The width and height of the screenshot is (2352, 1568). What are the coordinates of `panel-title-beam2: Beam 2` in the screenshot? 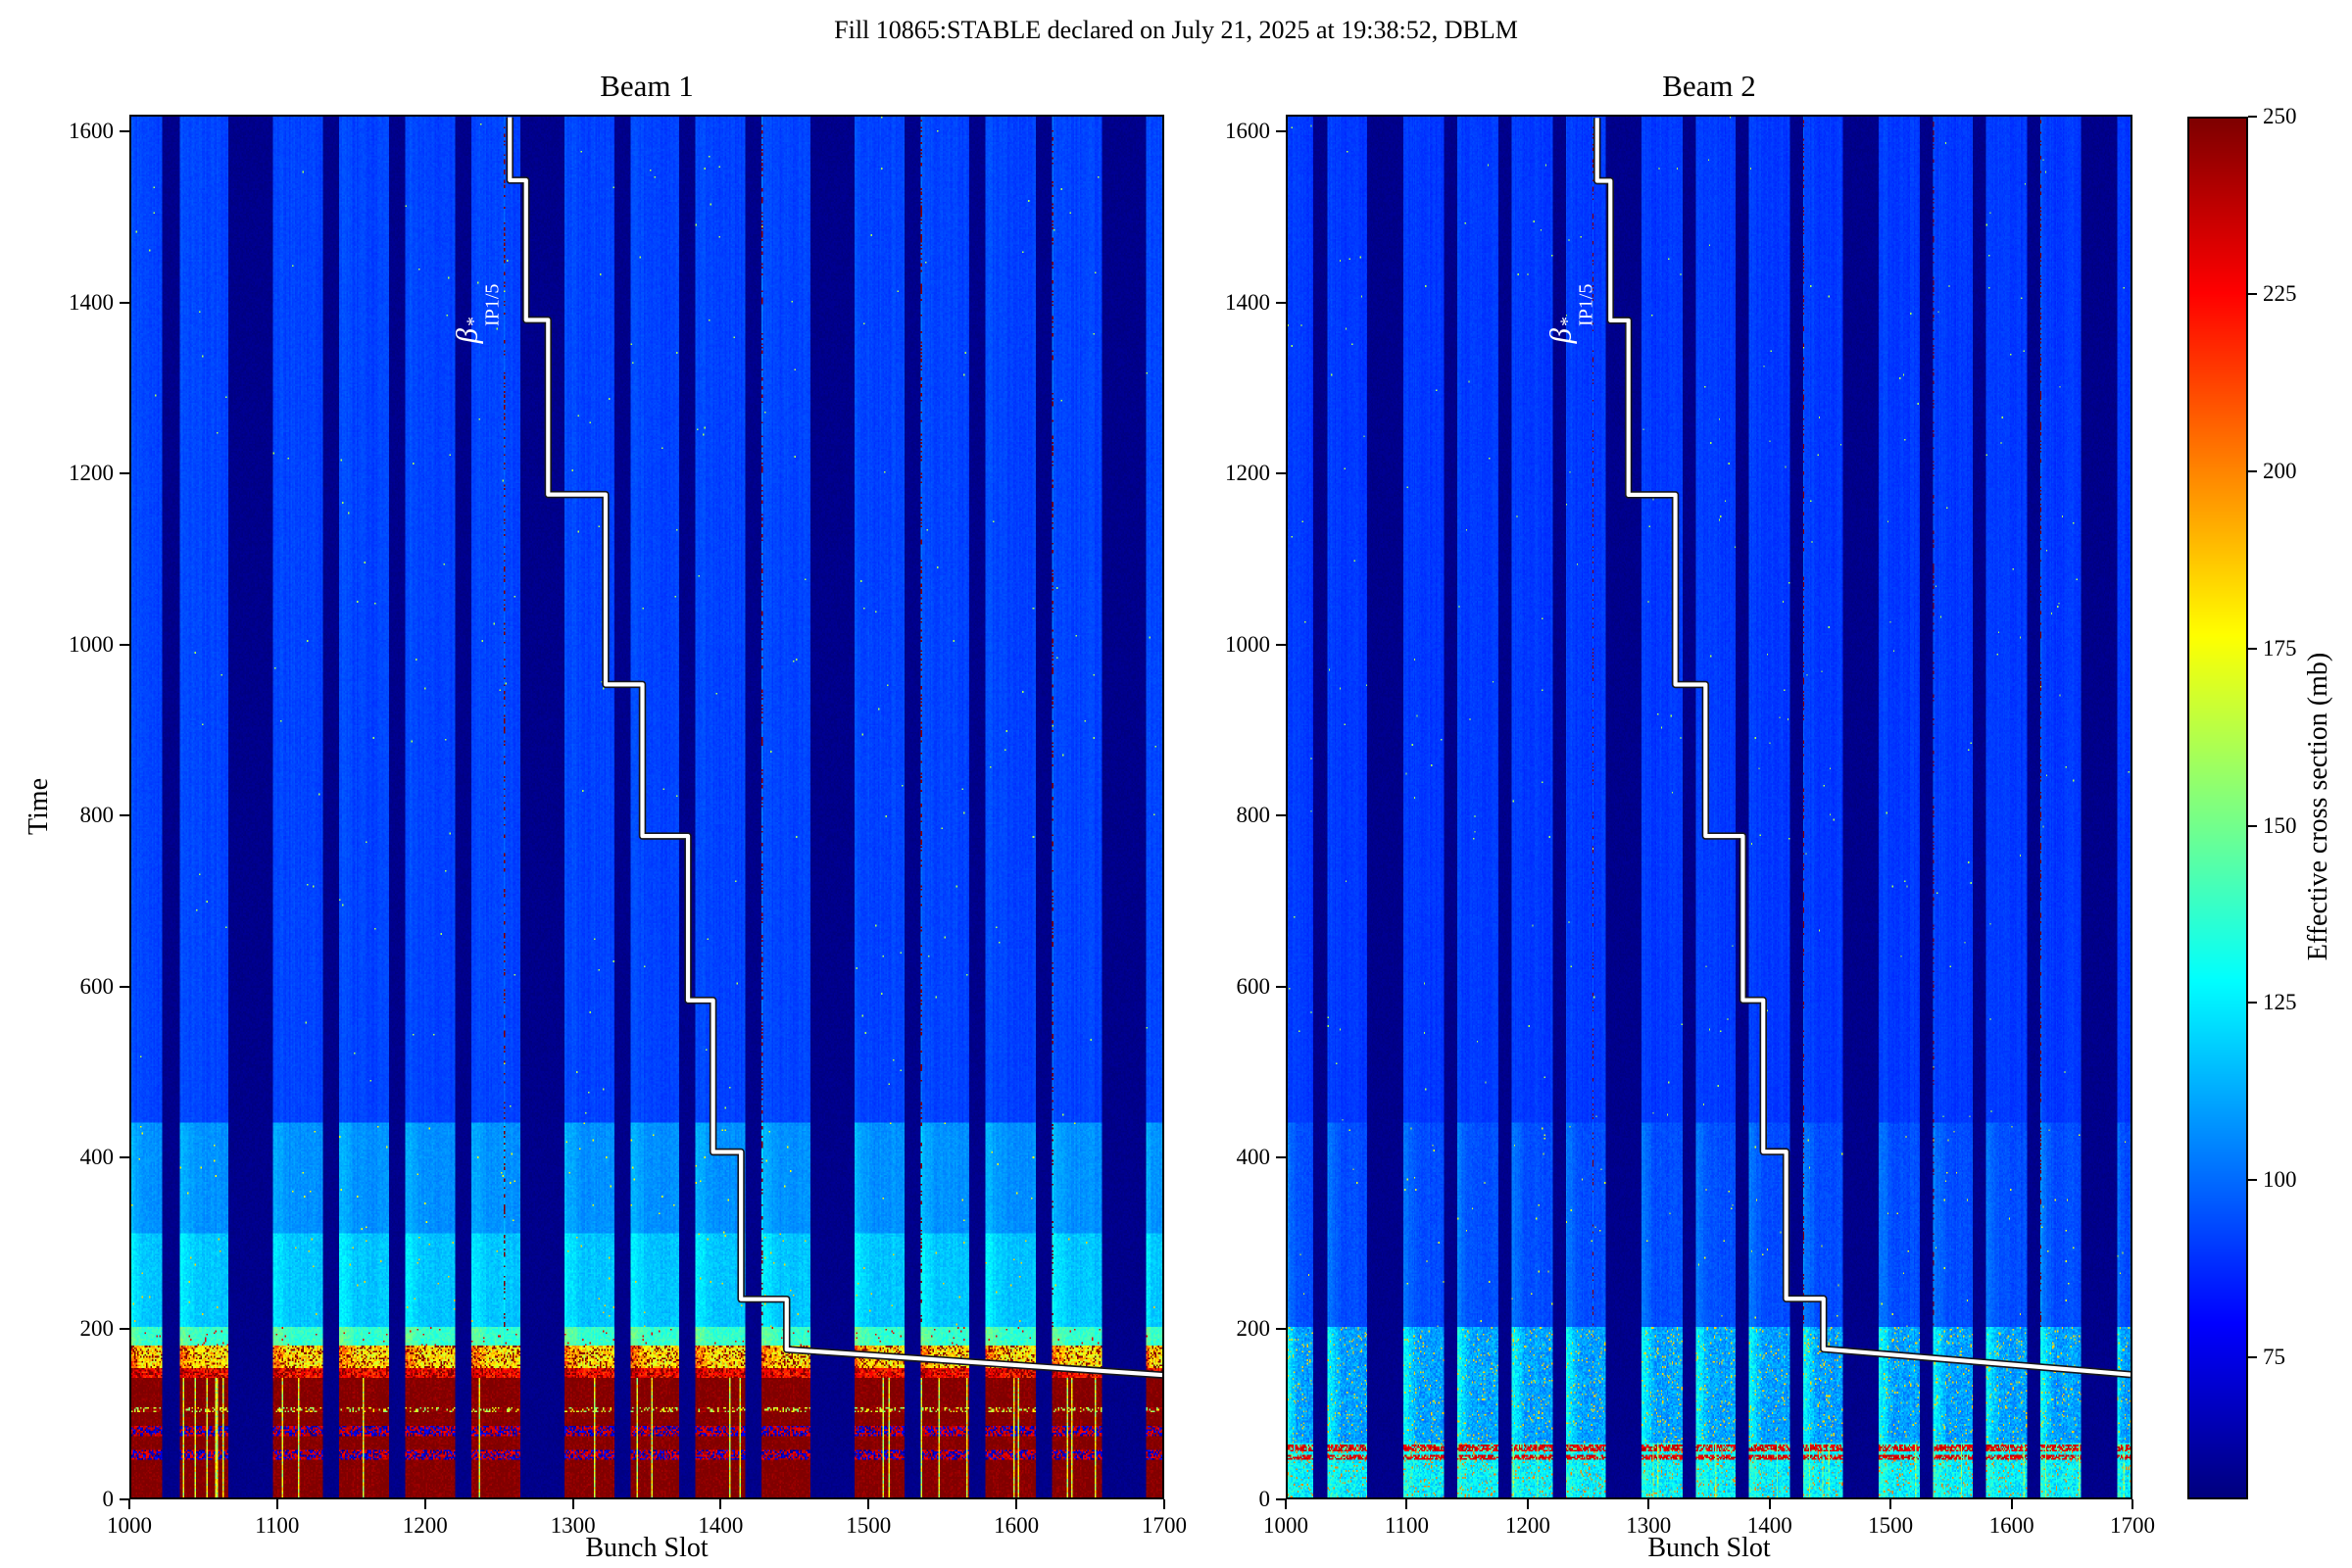 It's located at (1709, 86).